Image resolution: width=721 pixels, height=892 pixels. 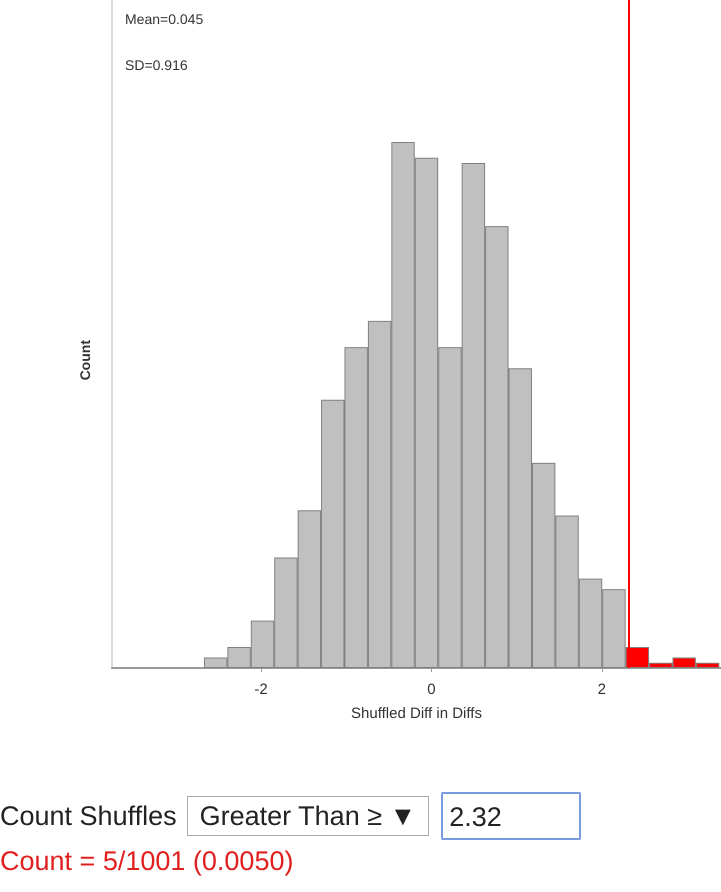 I want to click on text: Count Shuffles, so click(x=88, y=816).